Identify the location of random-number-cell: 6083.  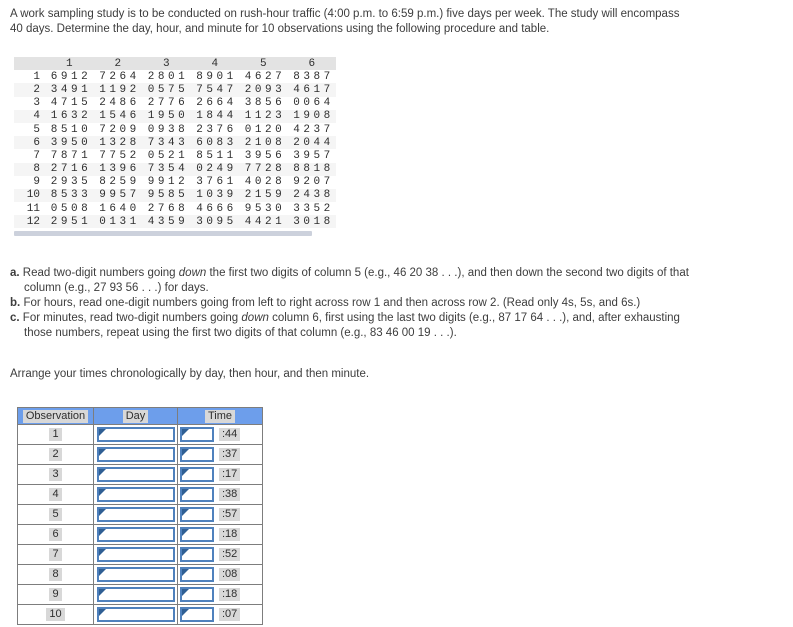
(214, 143).